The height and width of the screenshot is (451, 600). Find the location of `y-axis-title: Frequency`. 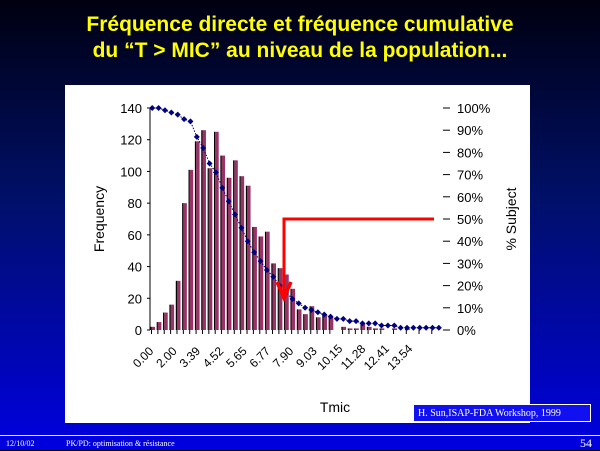

y-axis-title: Frequency is located at coordinates (99, 219).